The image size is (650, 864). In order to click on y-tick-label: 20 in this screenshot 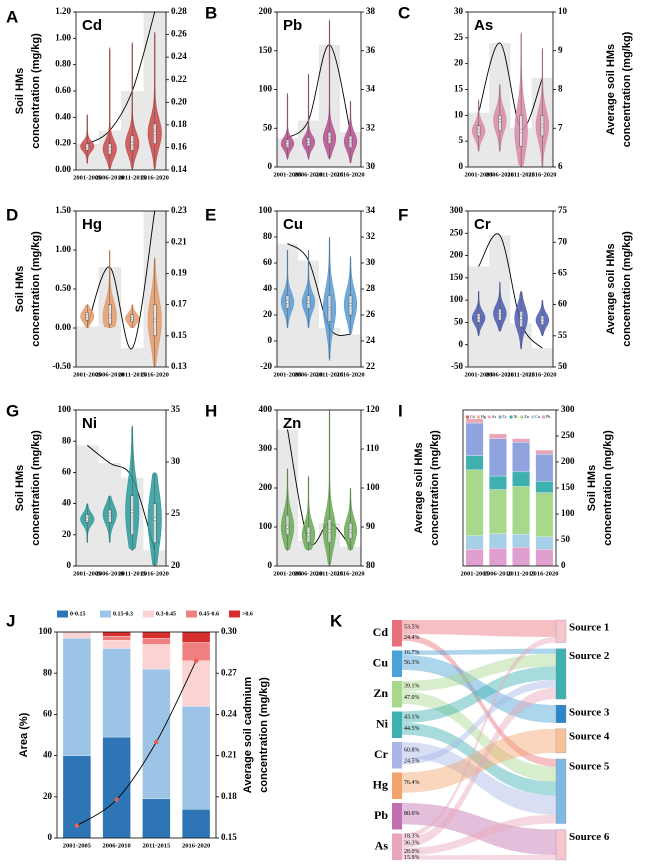, I will do `click(48, 796)`.